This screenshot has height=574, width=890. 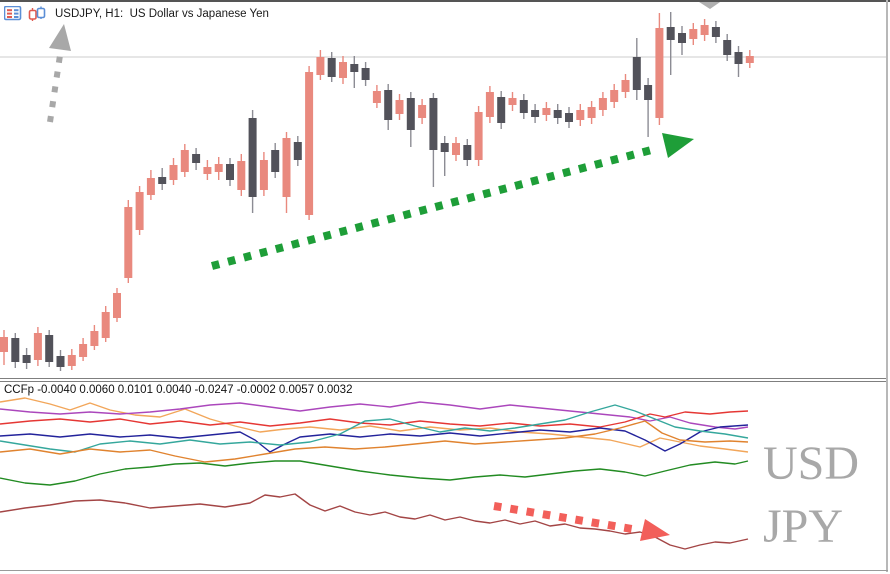 I want to click on window-border-right, so click(x=887, y=286).